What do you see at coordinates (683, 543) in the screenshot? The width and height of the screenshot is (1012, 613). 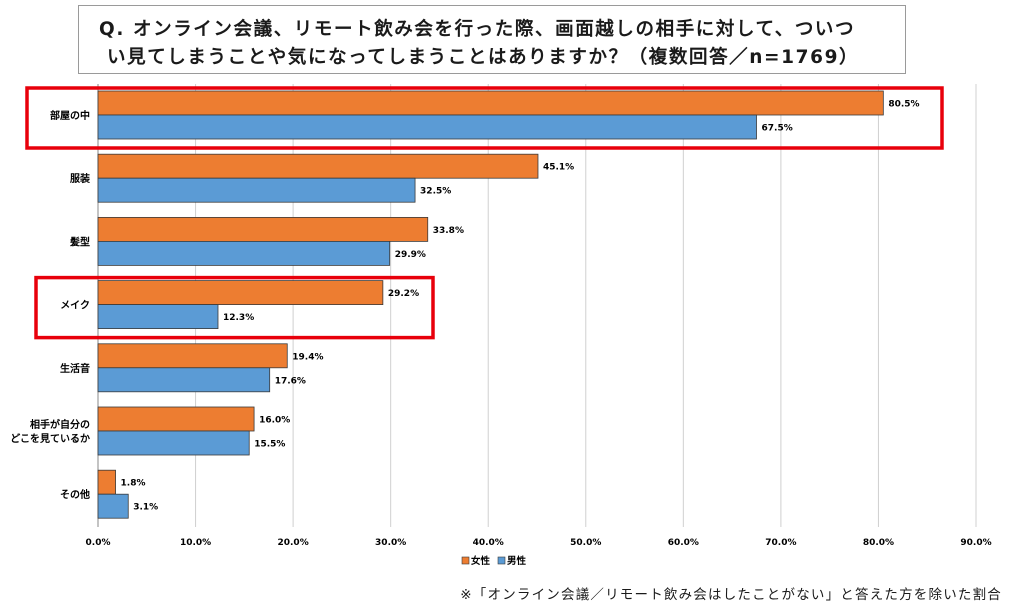 I see `x-tick-label: 60.0%` at bounding box center [683, 543].